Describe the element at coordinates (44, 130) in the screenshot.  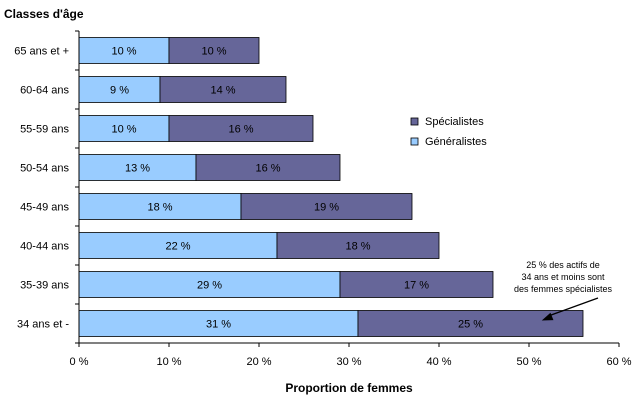
I see `category-label: 55-59 ans` at that location.